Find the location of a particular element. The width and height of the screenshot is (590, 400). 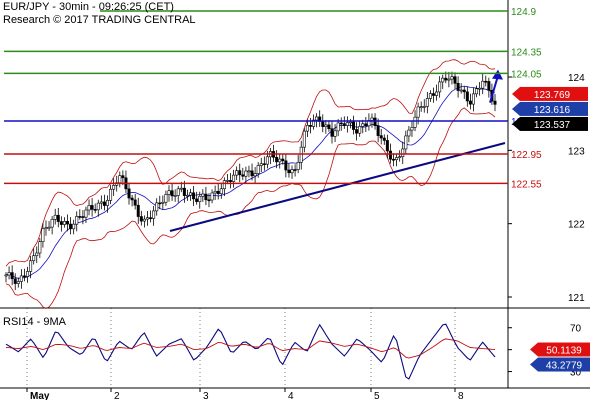

price-box-label: 123.537 is located at coordinates (552, 125).